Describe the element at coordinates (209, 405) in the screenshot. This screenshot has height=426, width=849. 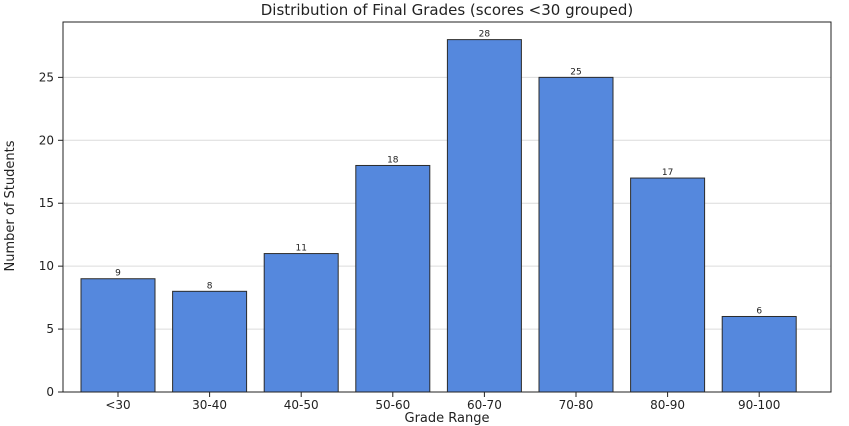
I see `x-tick-label: 30-40` at that location.